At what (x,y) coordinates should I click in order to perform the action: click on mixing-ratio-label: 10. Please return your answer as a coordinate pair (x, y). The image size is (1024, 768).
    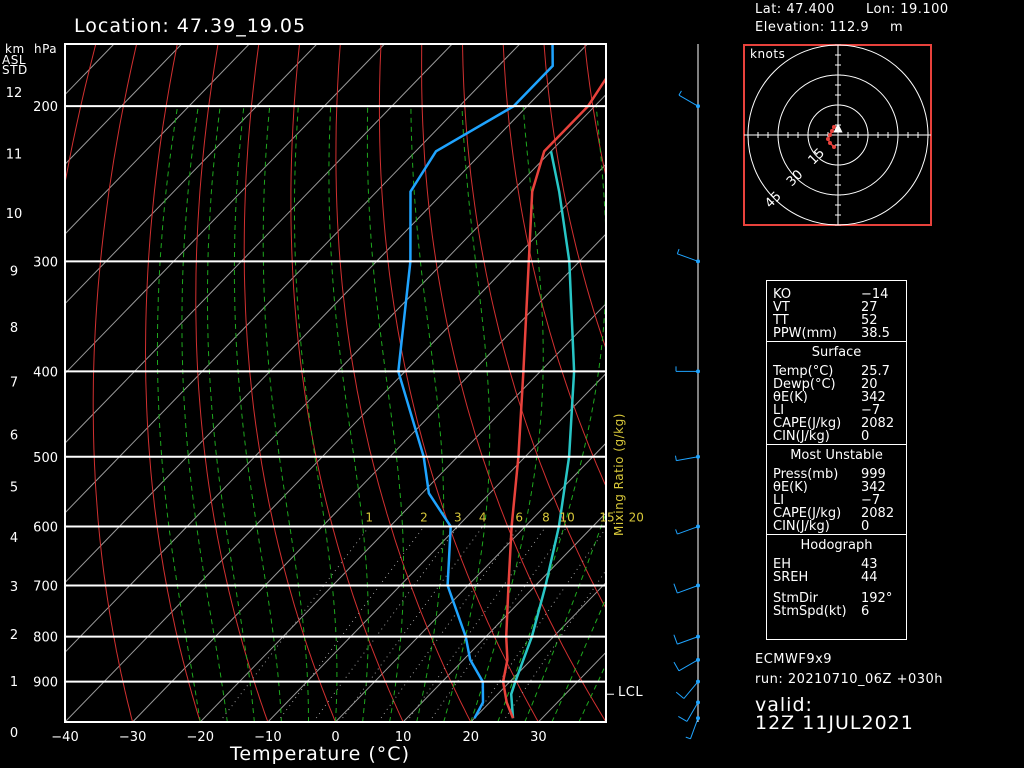
    Looking at the image, I should click on (567, 518).